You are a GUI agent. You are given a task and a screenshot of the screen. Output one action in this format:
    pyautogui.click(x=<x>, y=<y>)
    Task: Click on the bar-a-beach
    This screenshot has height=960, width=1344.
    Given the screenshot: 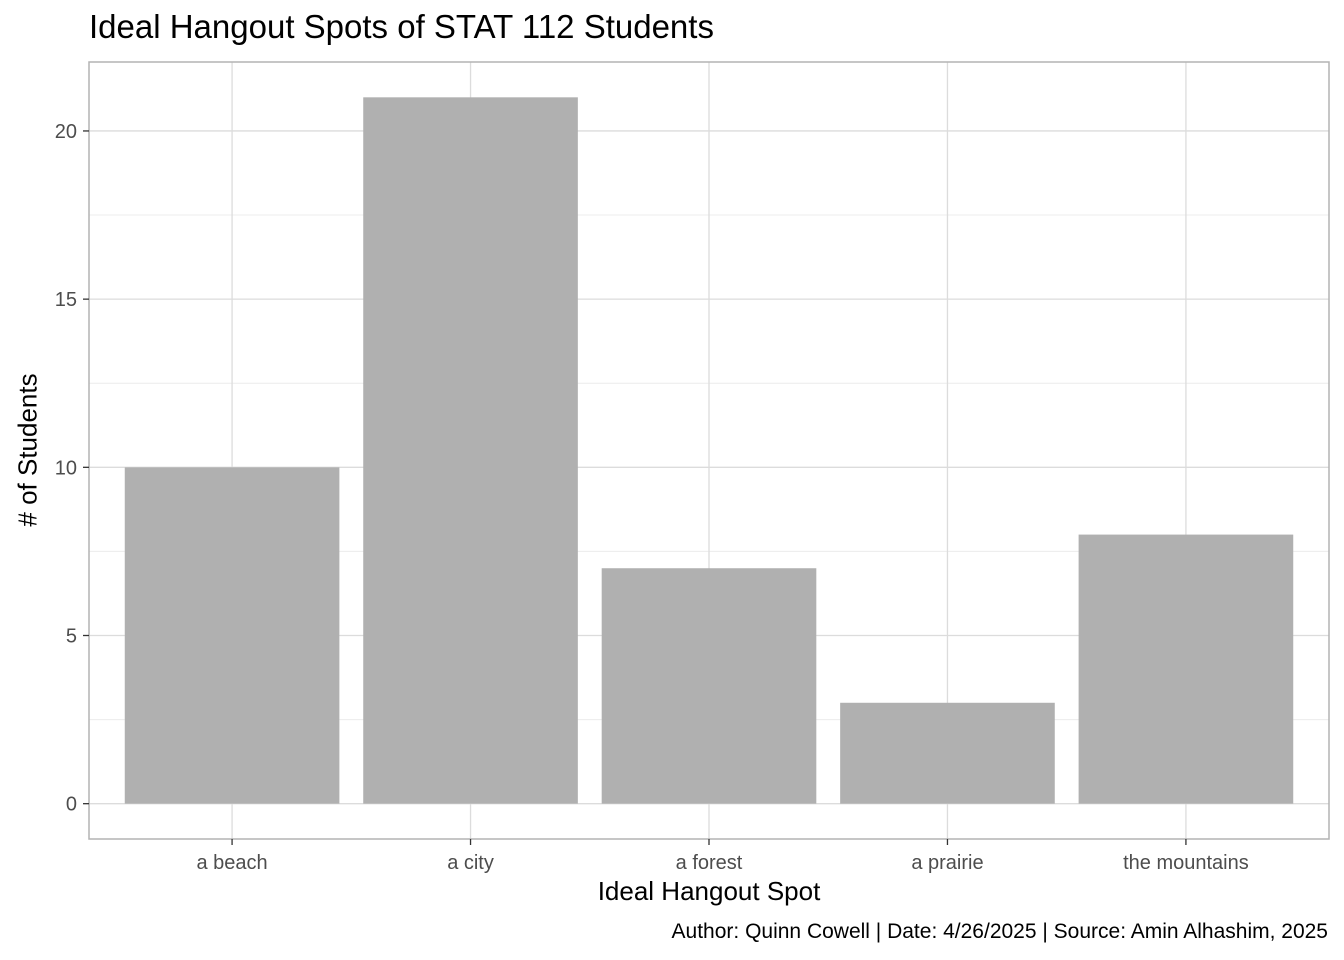 What is the action you would take?
    pyautogui.click(x=232, y=635)
    